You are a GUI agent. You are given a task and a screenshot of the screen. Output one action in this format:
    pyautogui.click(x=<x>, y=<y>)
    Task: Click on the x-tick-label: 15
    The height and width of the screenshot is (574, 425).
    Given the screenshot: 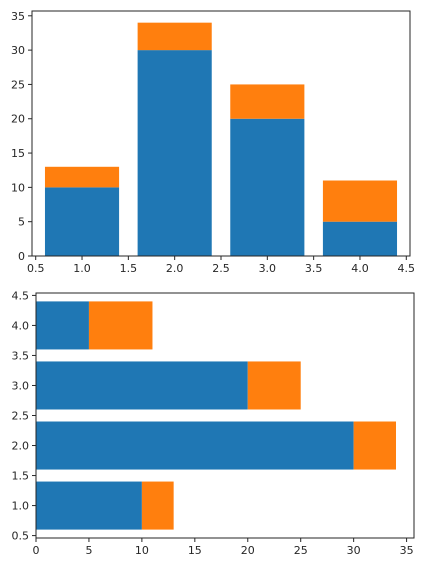 What is the action you would take?
    pyautogui.click(x=195, y=550)
    